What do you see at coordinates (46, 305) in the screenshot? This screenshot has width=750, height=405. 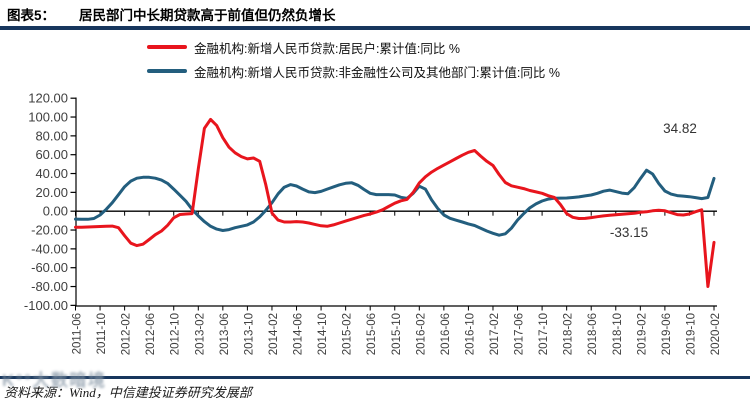 I see `y-axis-label: -100.00` at bounding box center [46, 305].